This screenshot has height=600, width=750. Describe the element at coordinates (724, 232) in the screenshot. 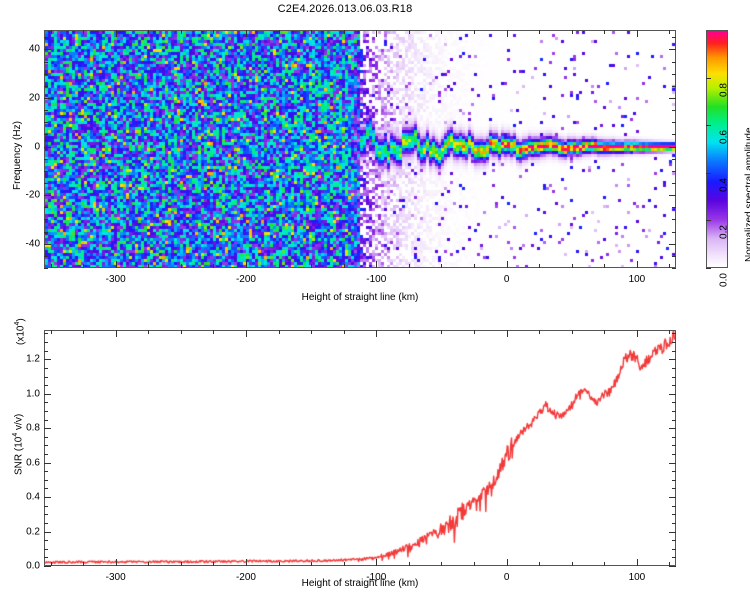

I see `colorbar-tick-label: 0.2` at that location.